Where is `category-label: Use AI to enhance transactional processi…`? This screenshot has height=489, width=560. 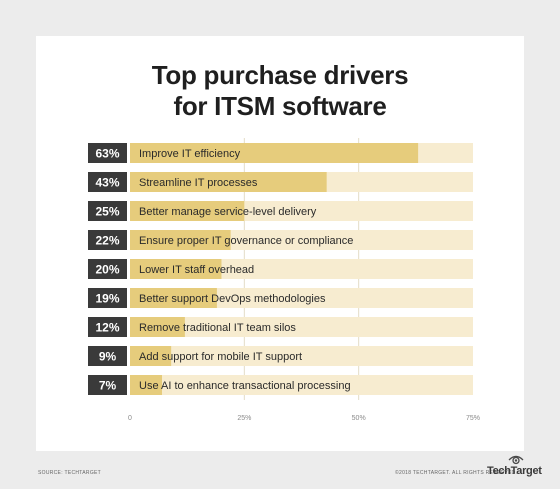
category-label: Use AI to enhance transactional processi… is located at coordinates (245, 386).